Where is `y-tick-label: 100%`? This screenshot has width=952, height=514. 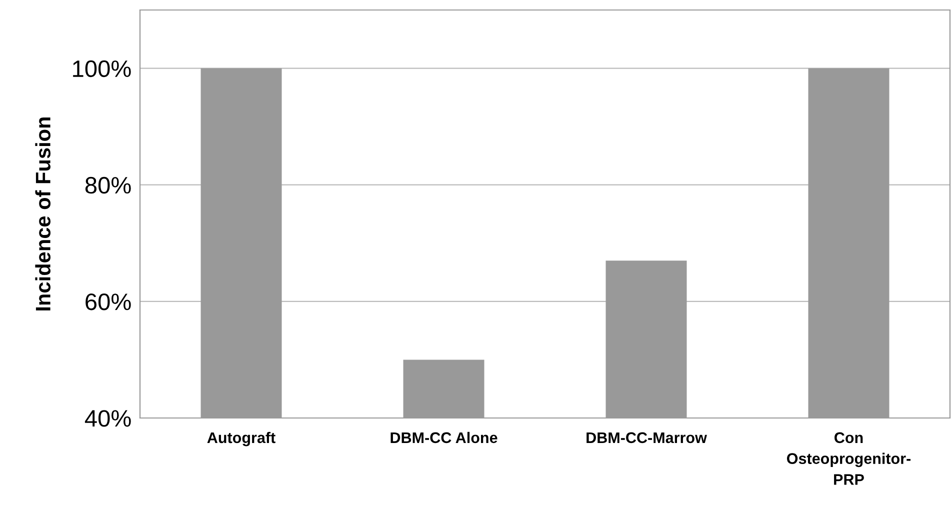 y-tick-label: 100% is located at coordinates (102, 69).